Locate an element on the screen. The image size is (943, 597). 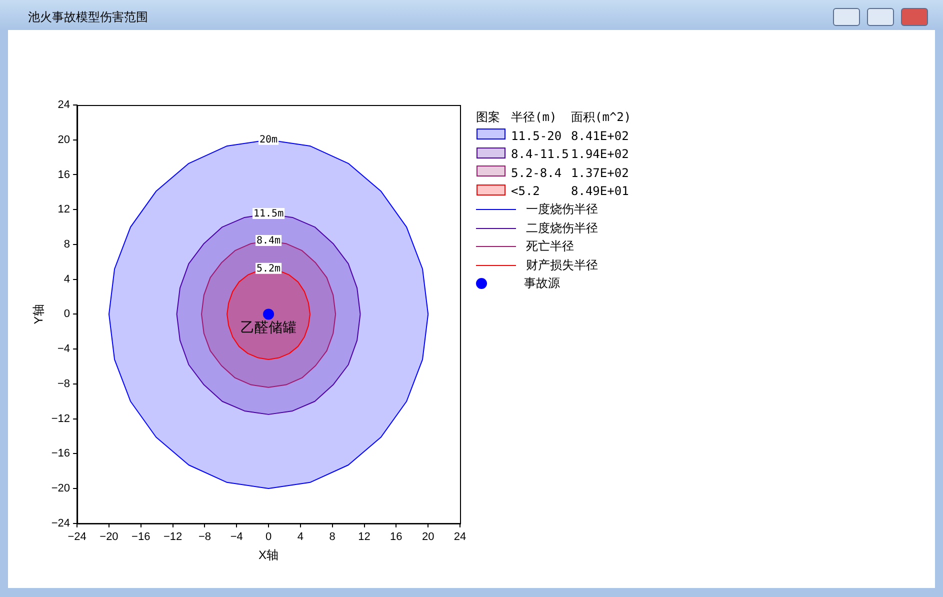
text: <5.2 is located at coordinates (526, 191).